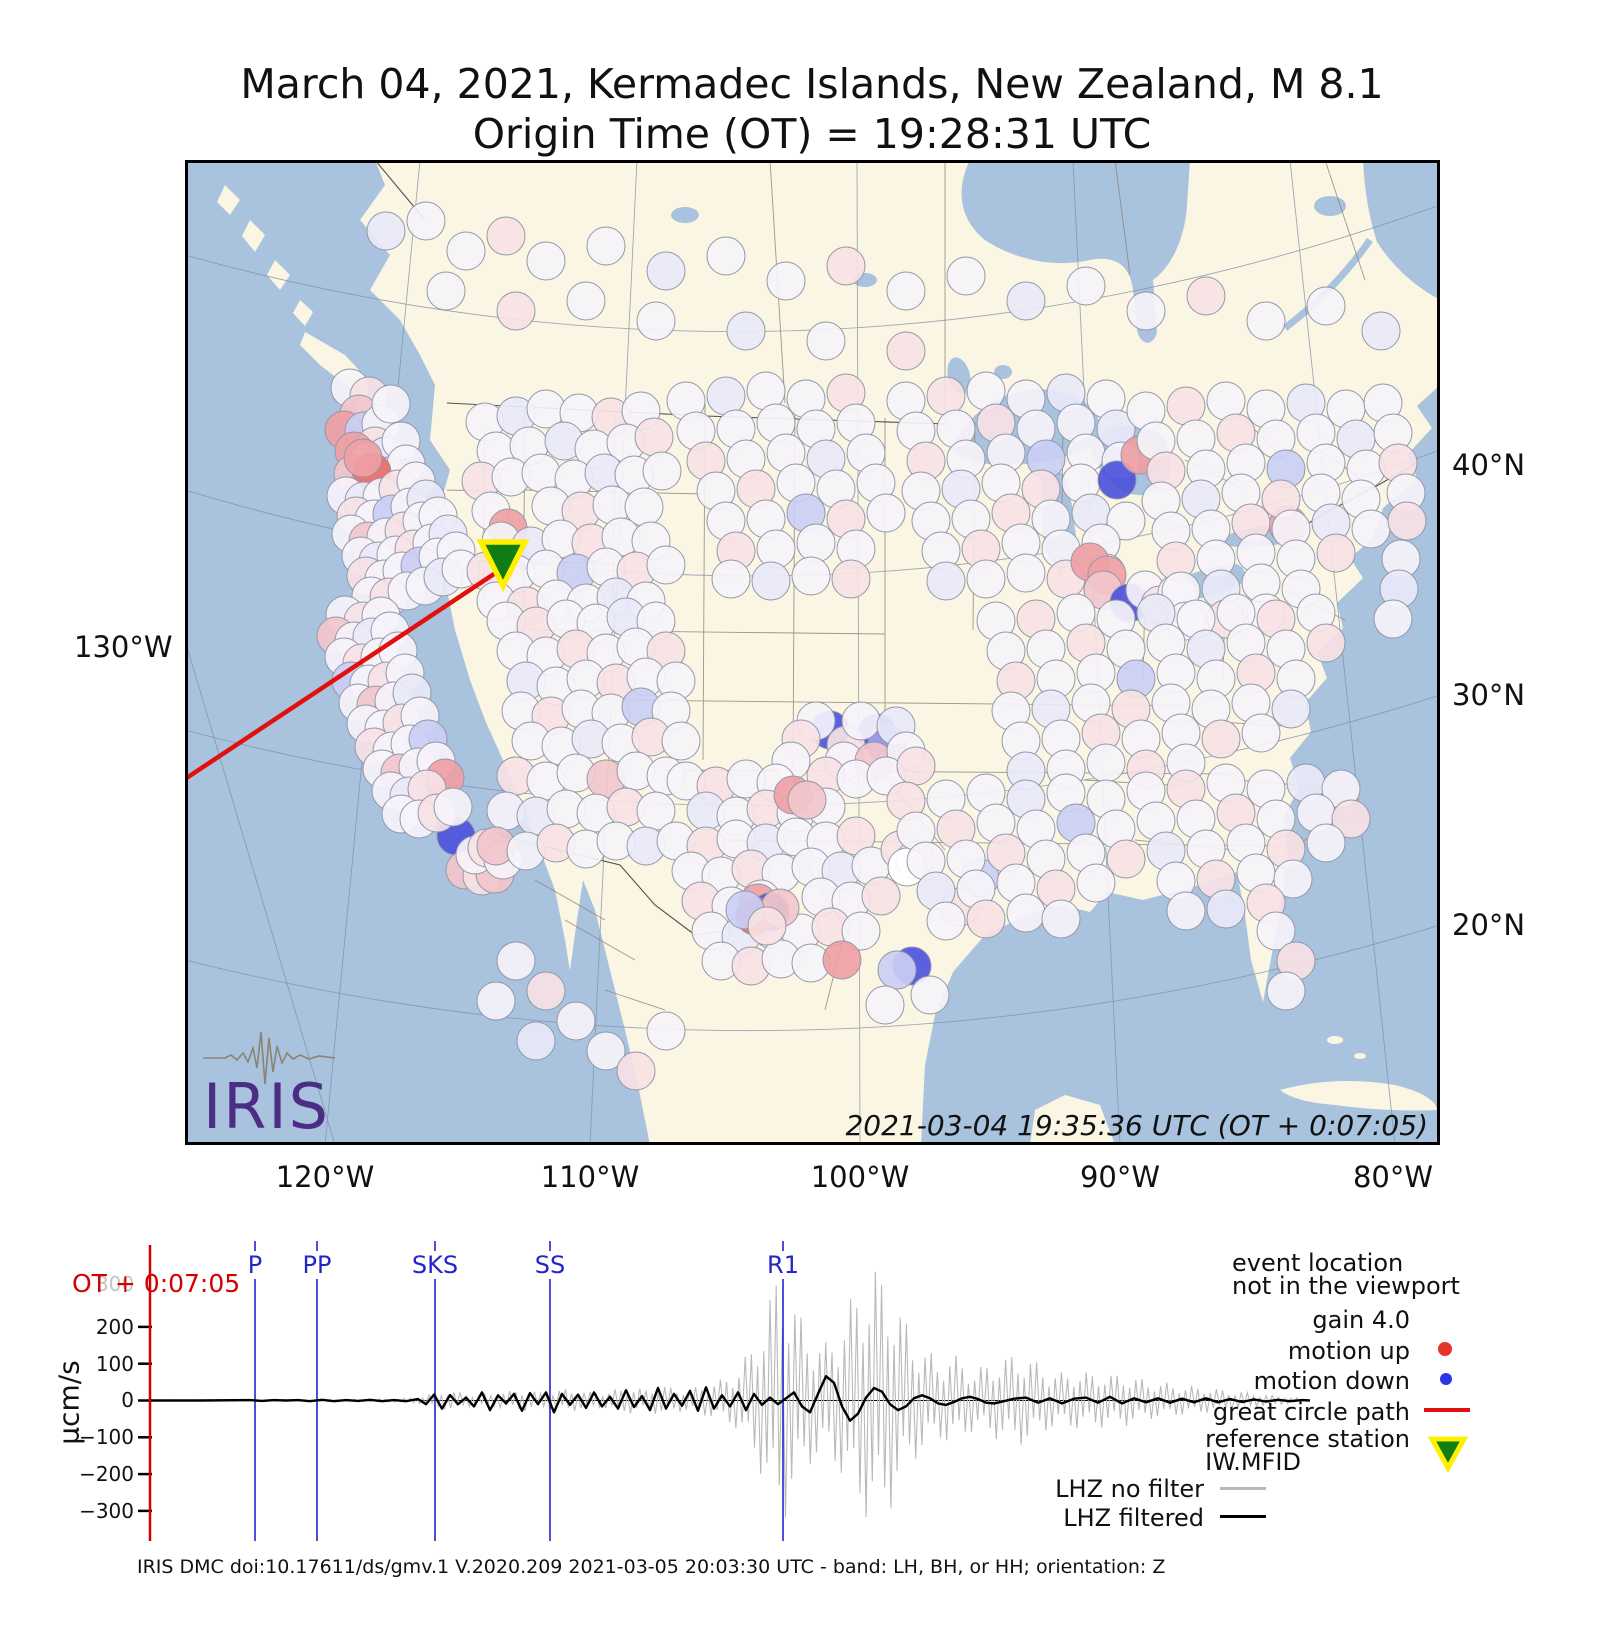 This screenshot has width=1624, height=1626. Describe the element at coordinates (503, 566) in the screenshot. I see `reference-station-marker` at that location.